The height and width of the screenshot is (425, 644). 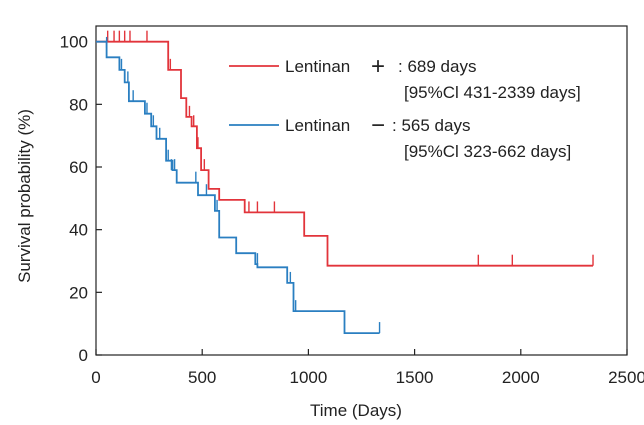 What do you see at coordinates (378, 66) in the screenshot?
I see `legend-sign-plus: +` at bounding box center [378, 66].